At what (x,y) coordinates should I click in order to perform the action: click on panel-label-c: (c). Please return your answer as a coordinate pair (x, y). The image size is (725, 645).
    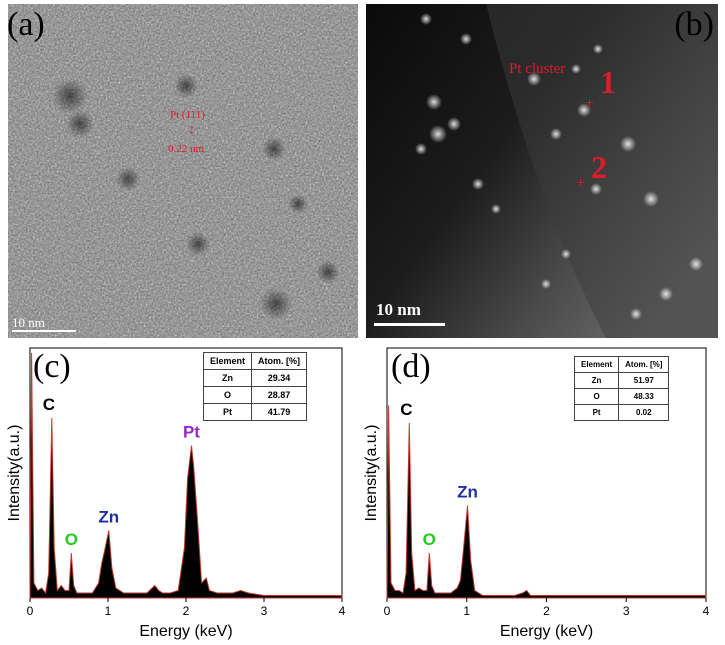
    Looking at the image, I should click on (52, 366).